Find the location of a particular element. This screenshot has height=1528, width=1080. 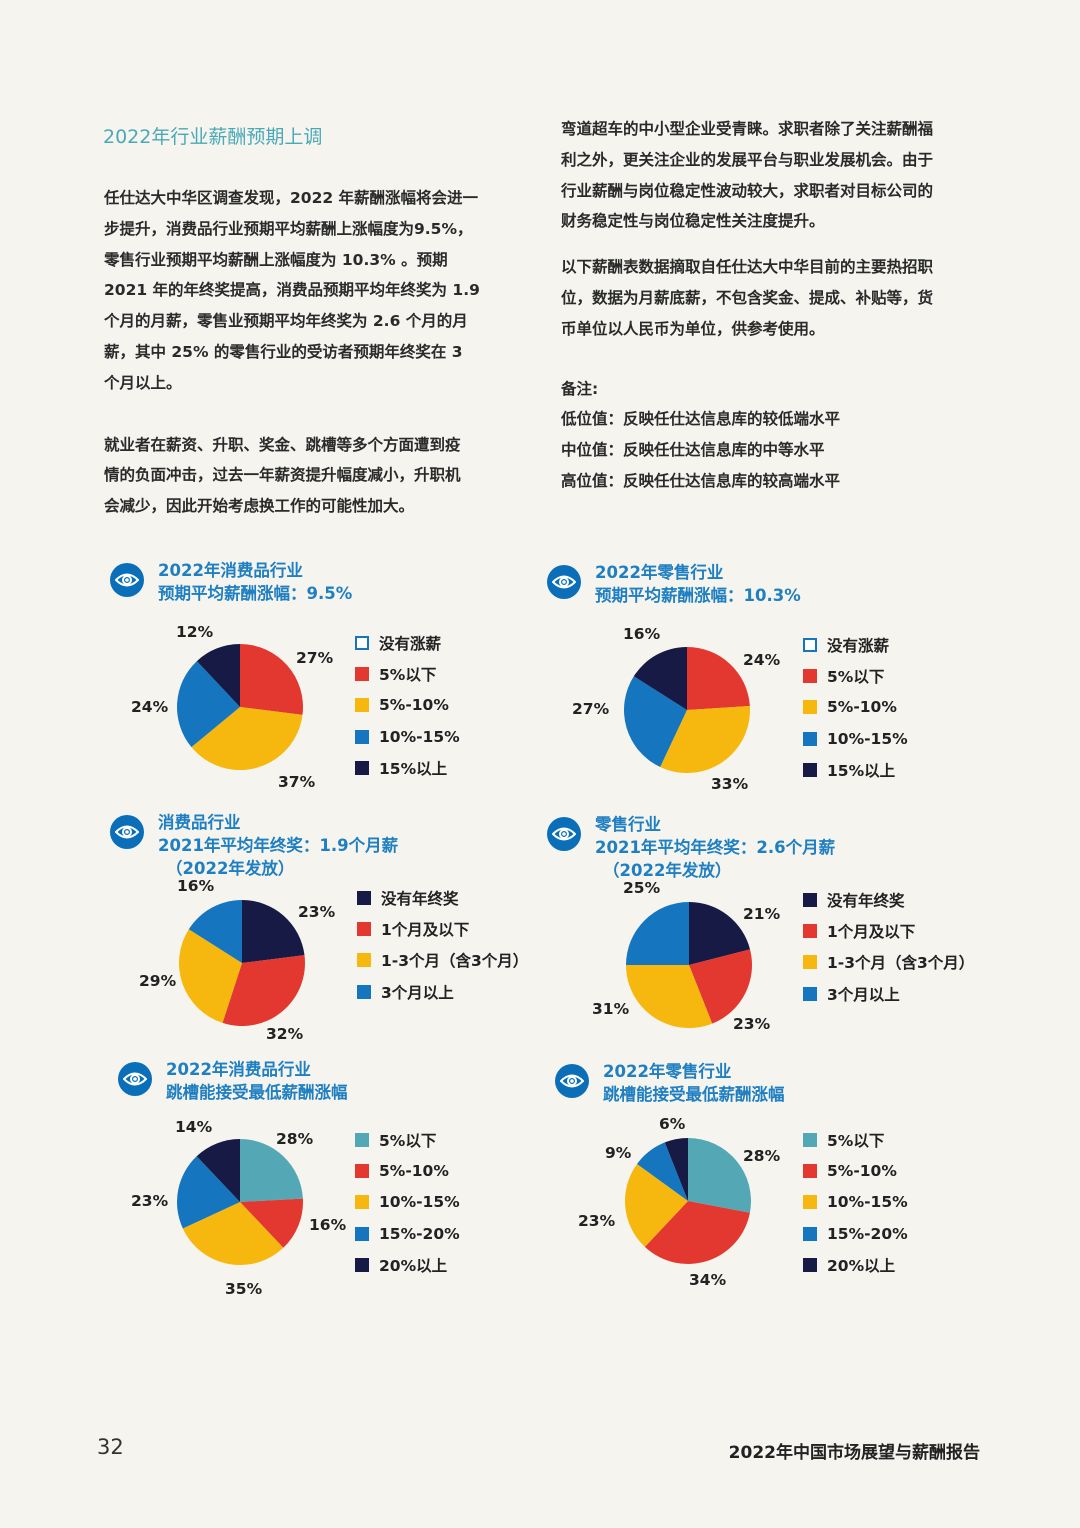

text-line: 个月的月薪，零售业预期平均年终奖为 2.6 个月的月 is located at coordinates (286, 321).